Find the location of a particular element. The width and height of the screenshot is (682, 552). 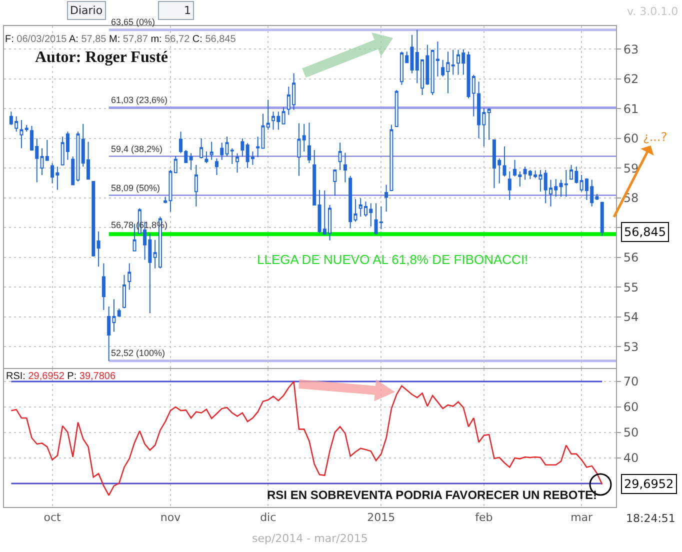

text: sep/2014 - mar/2015 is located at coordinates (310, 538).